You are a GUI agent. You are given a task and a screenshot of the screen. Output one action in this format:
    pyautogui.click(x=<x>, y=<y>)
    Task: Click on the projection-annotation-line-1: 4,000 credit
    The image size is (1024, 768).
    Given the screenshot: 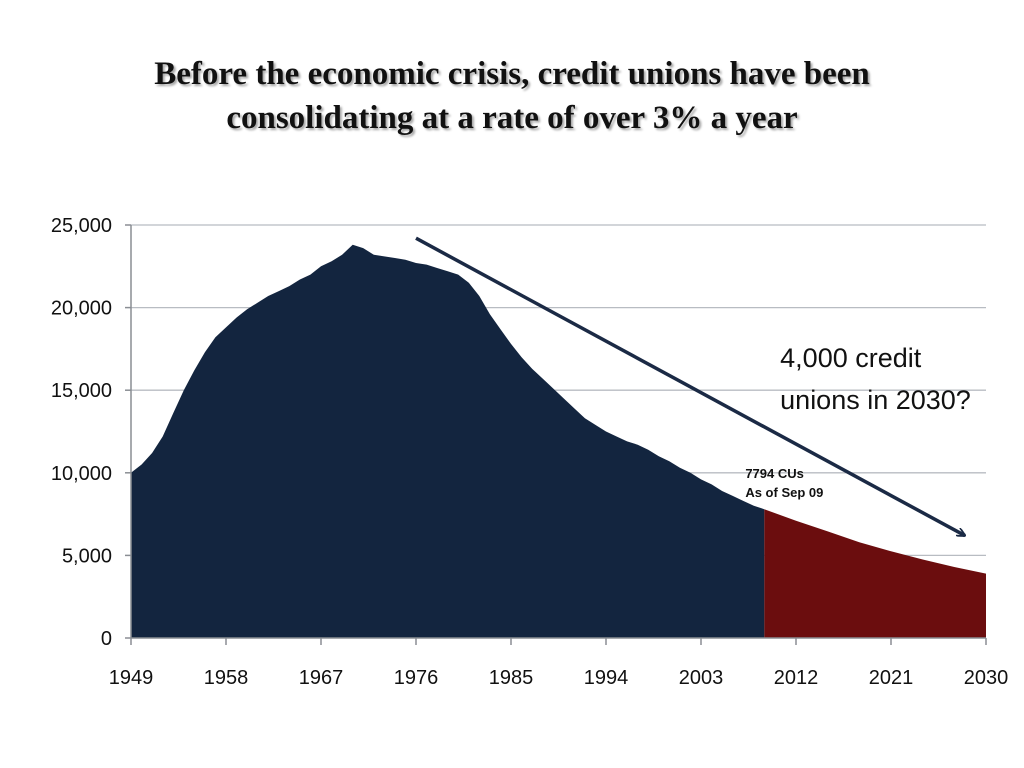 What is the action you would take?
    pyautogui.click(x=851, y=358)
    